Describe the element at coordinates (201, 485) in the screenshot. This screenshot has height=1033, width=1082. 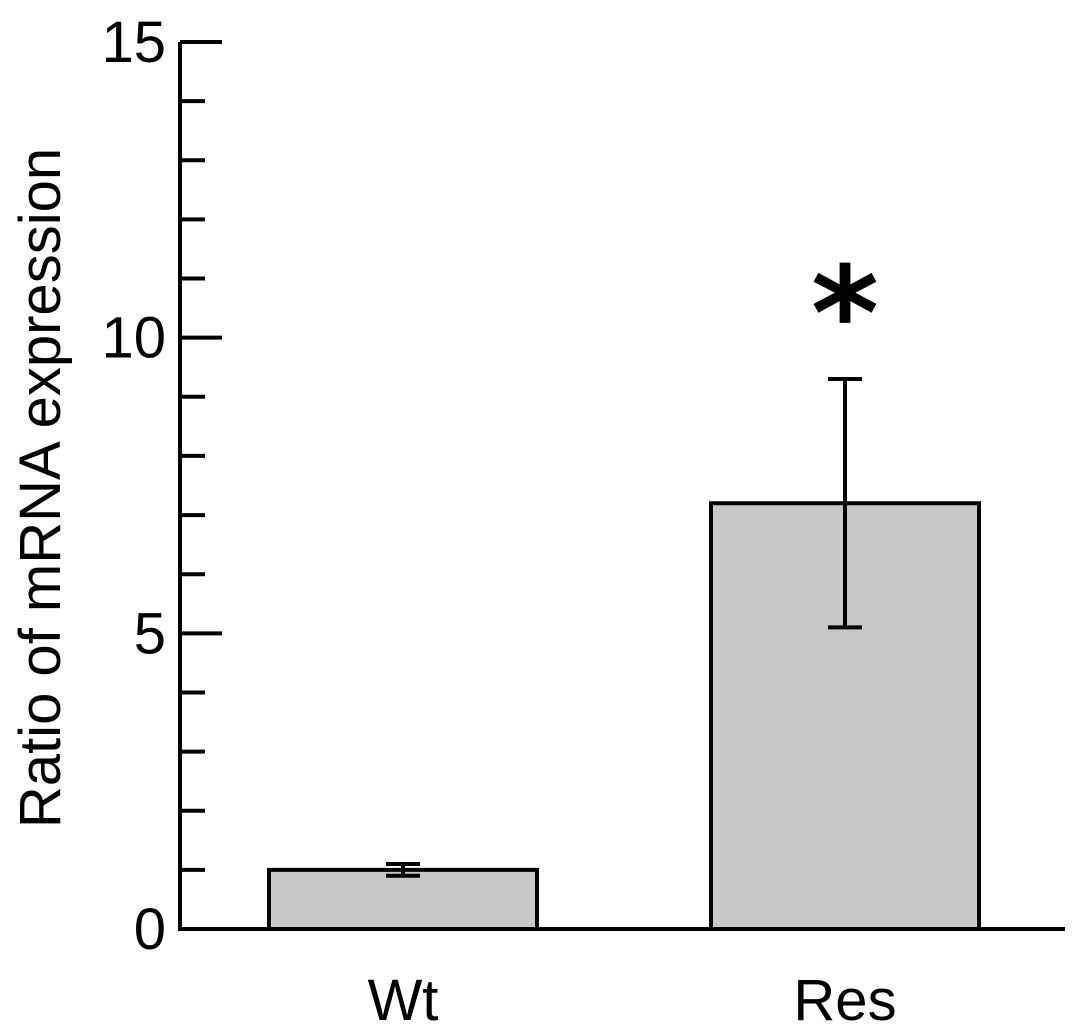
I see `y-ticks-layer` at that location.